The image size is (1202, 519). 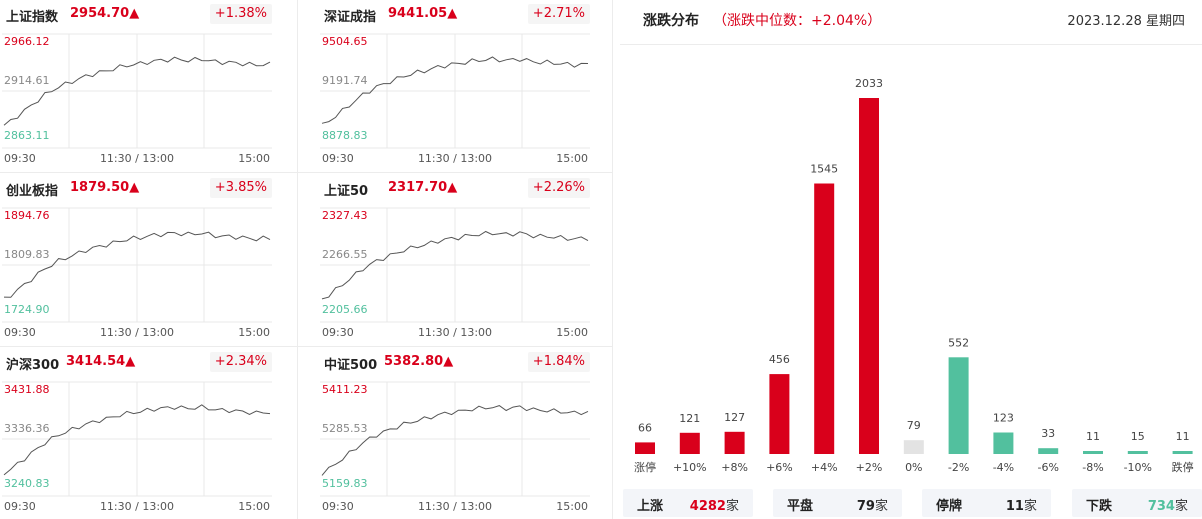 What do you see at coordinates (27, 41) in the screenshot?
I see `y-high-label: 2966.12` at bounding box center [27, 41].